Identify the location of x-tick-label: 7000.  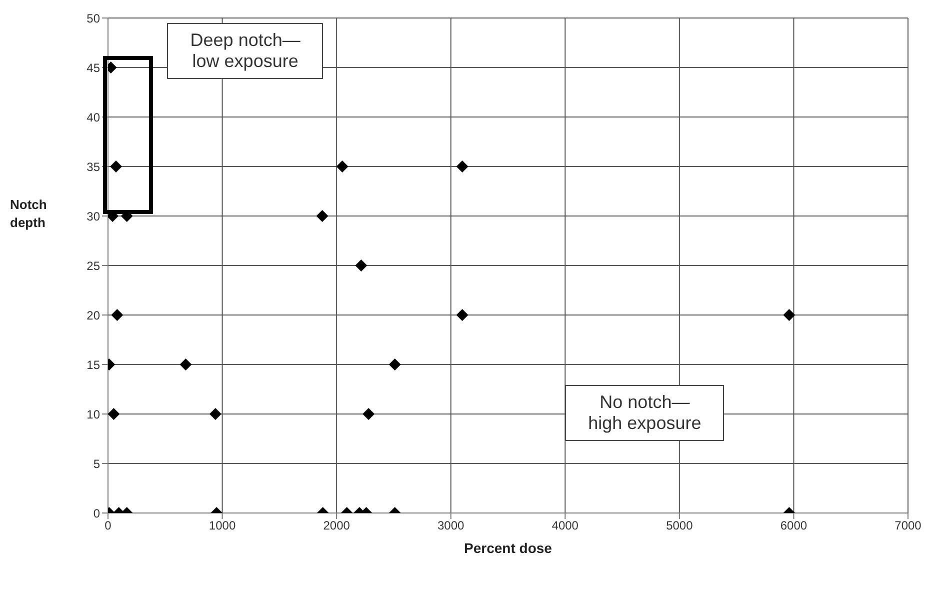
(908, 525).